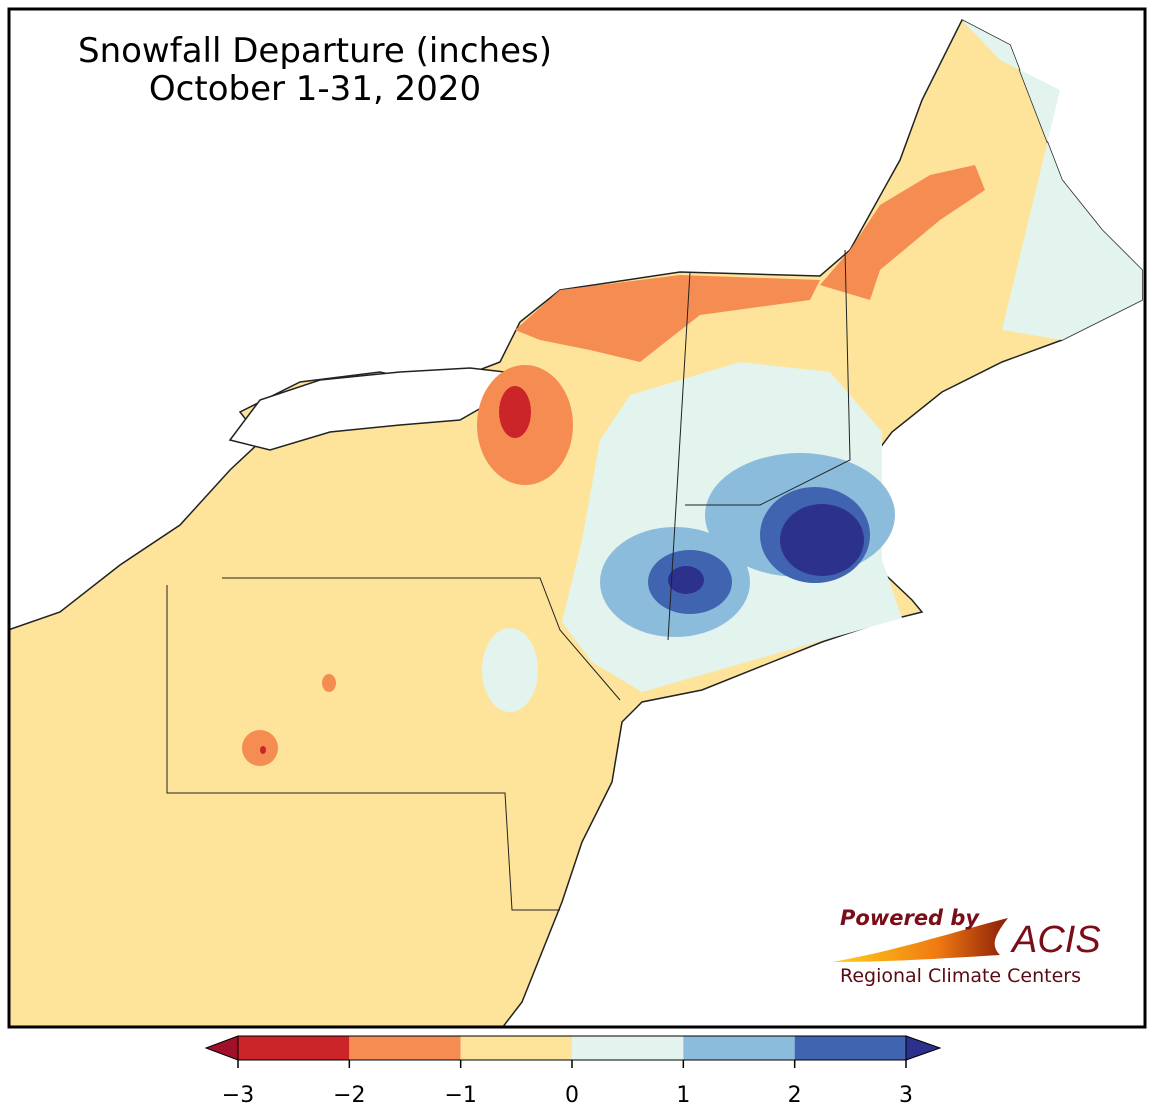 The width and height of the screenshot is (1153, 1112). What do you see at coordinates (263, 750) in the screenshot?
I see `pa-red` at bounding box center [263, 750].